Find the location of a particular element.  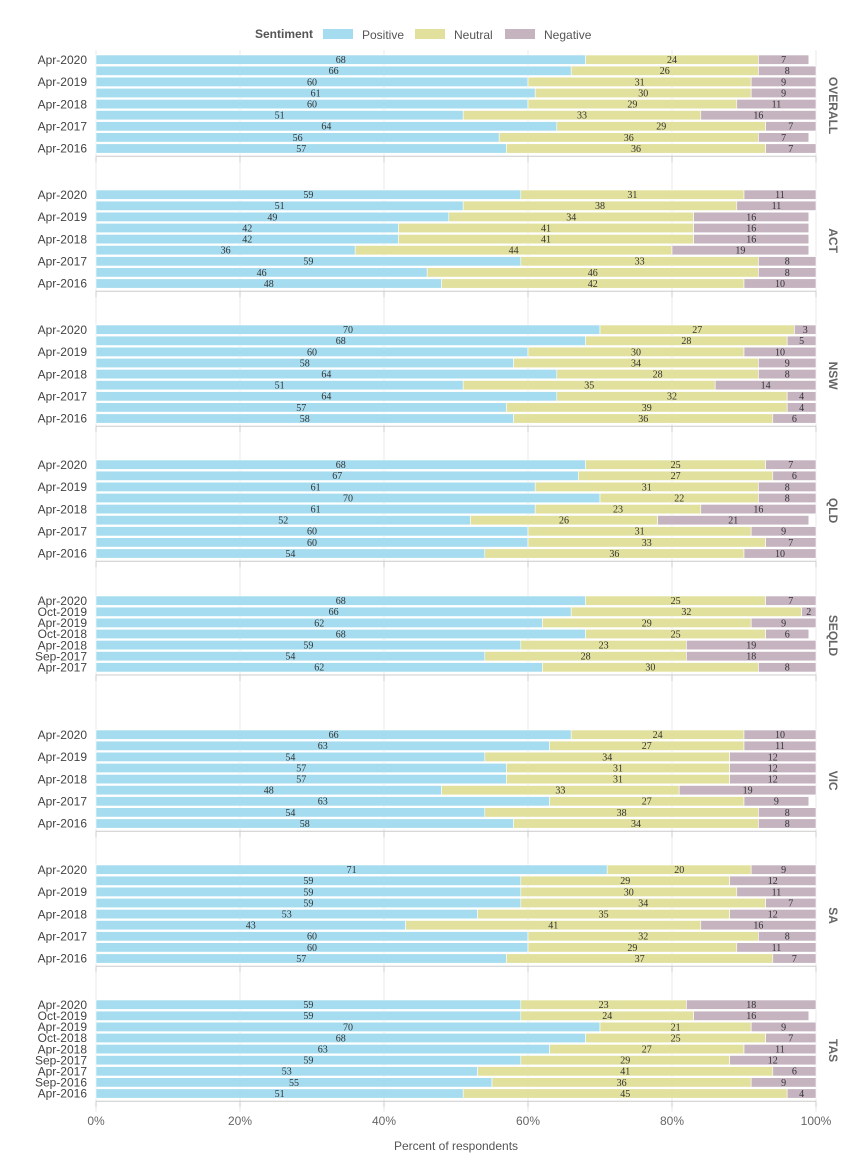

data-label: 10 is located at coordinates (780, 352).